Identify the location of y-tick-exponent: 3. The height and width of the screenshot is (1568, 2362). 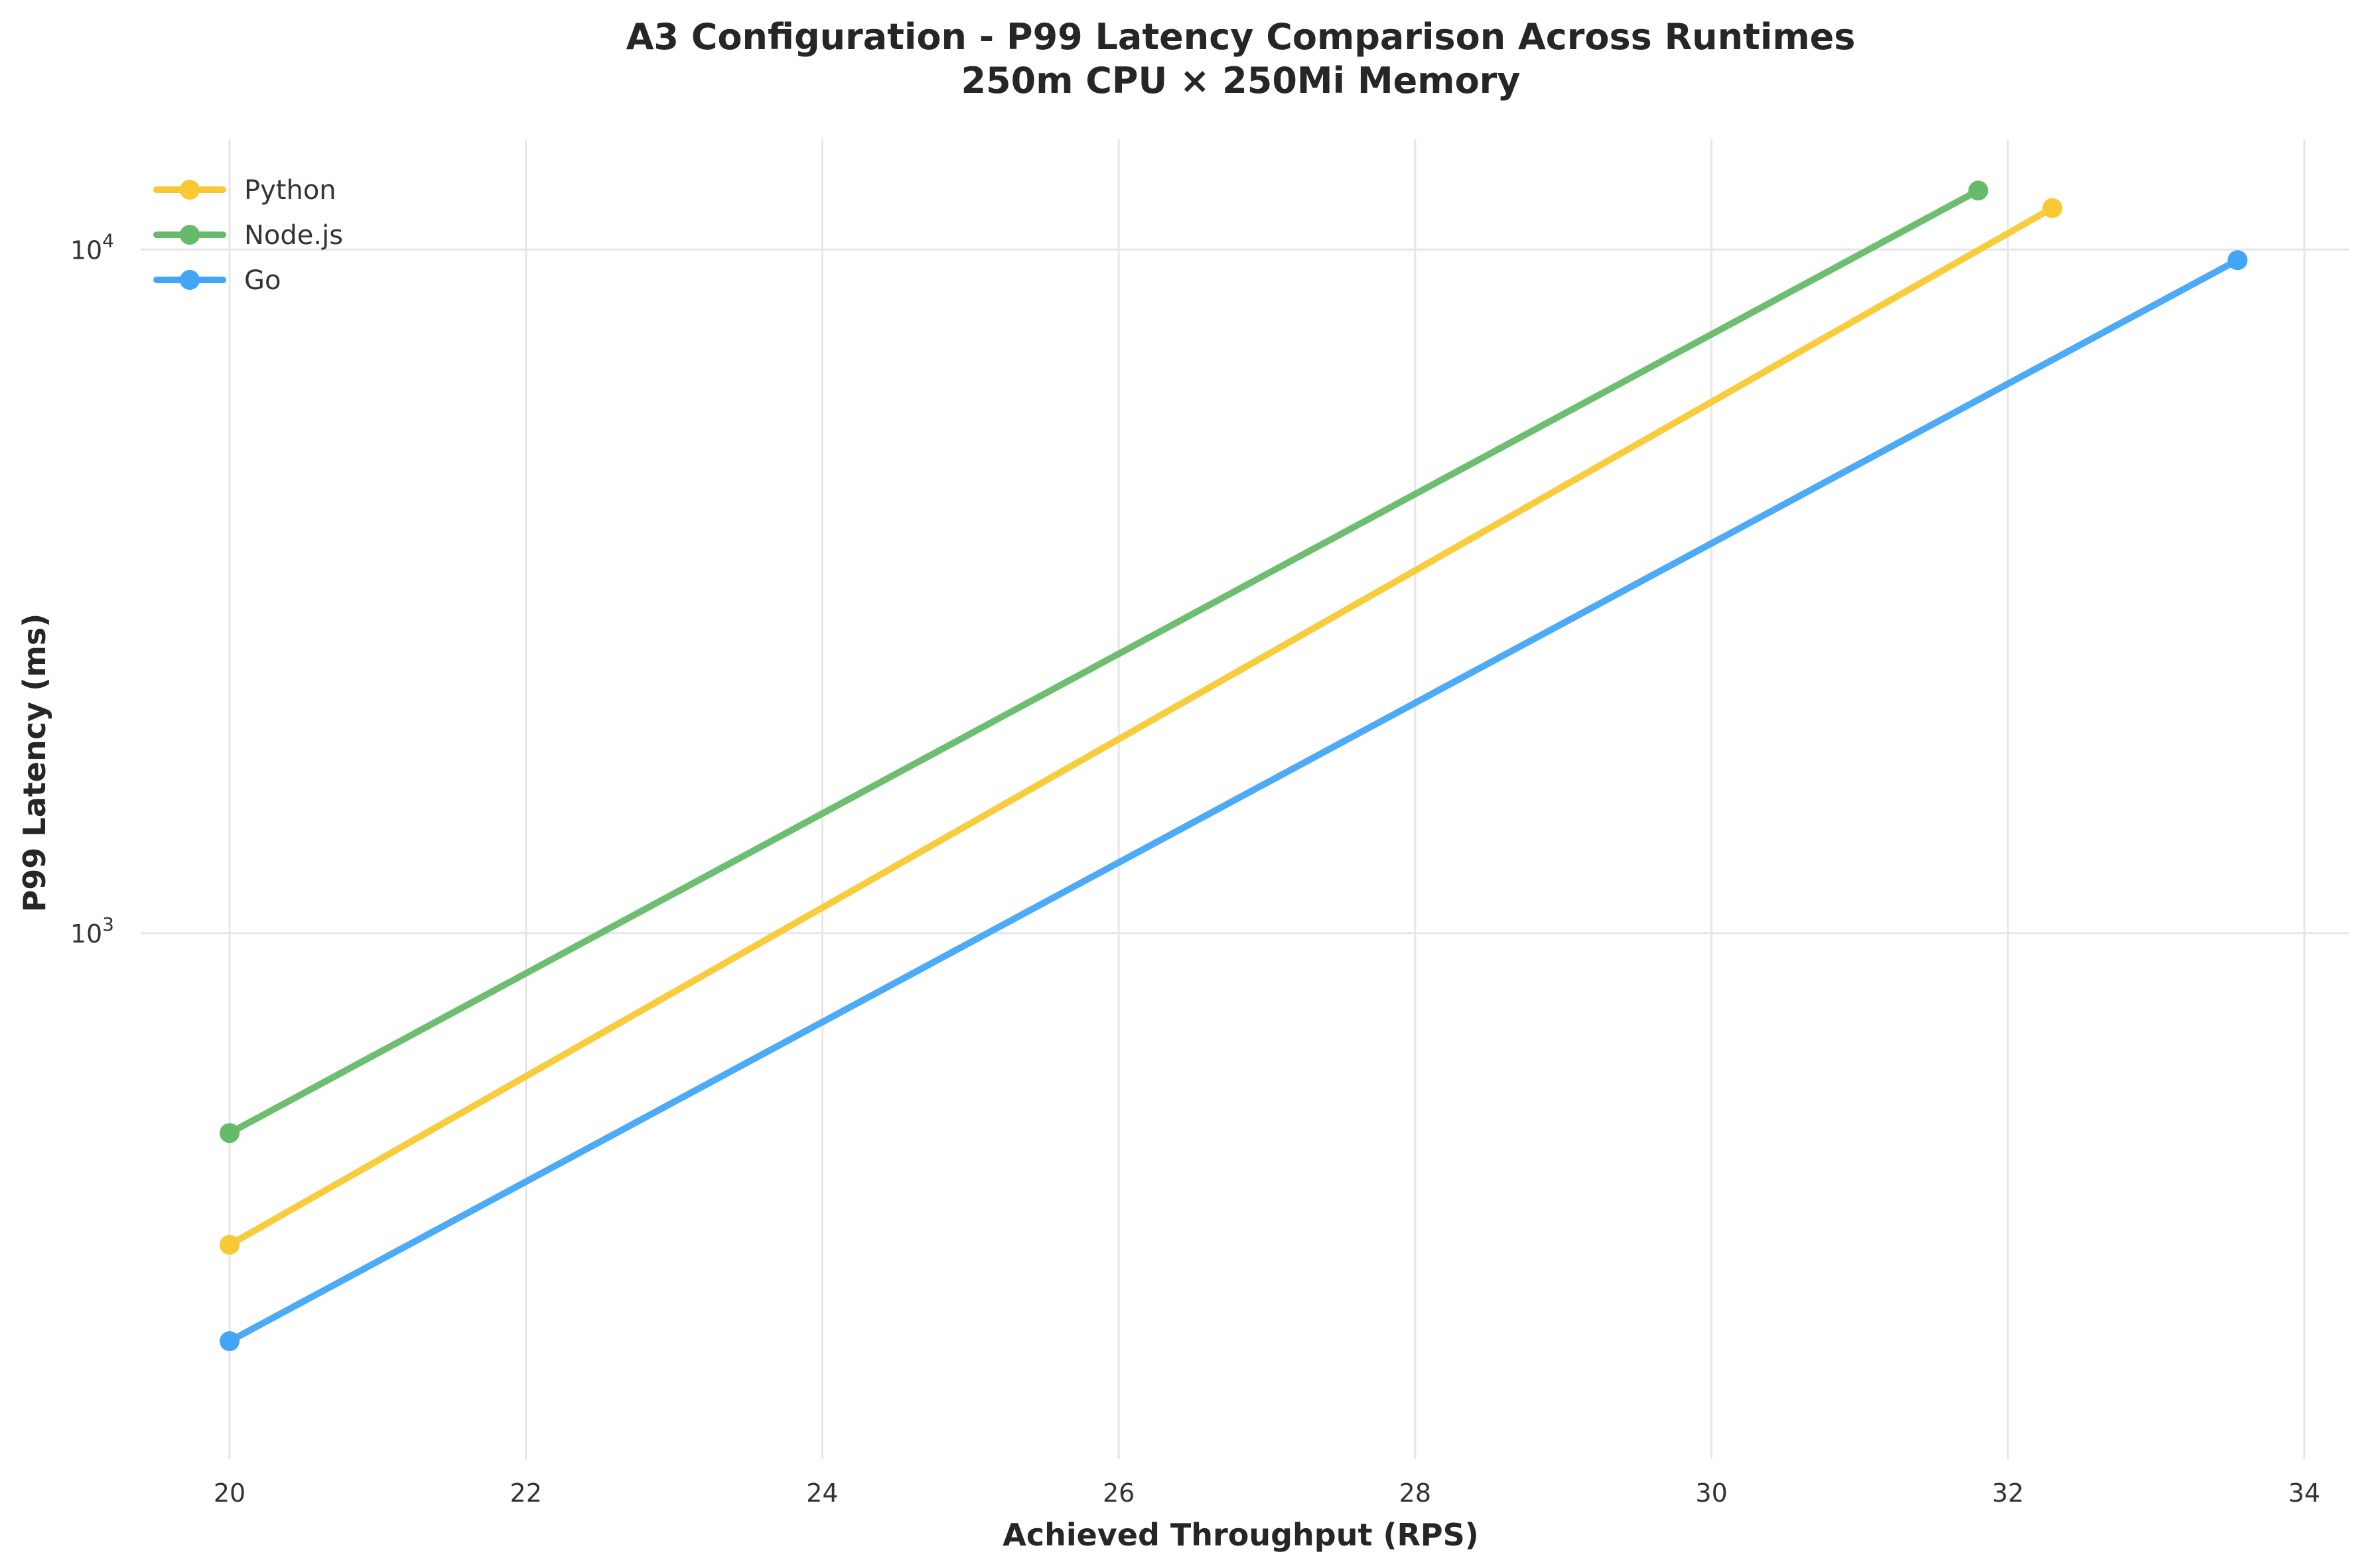
(108, 924).